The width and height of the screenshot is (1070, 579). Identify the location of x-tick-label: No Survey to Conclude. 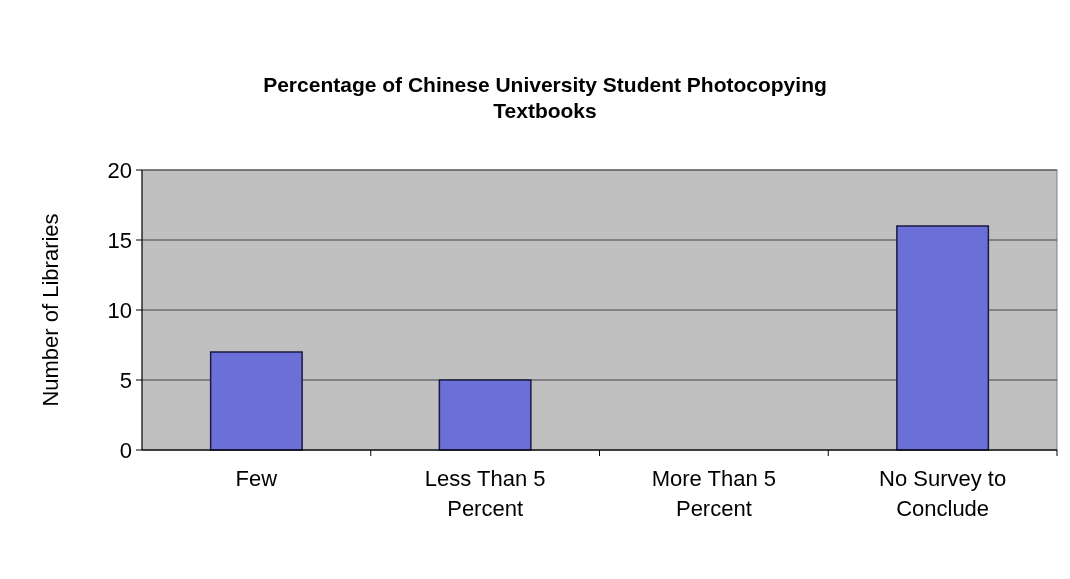
(943, 493).